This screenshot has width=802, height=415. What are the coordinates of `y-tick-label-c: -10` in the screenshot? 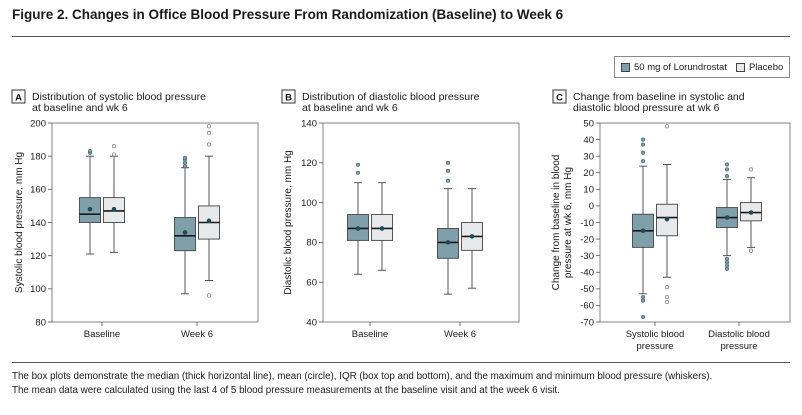 It's located at (587, 223).